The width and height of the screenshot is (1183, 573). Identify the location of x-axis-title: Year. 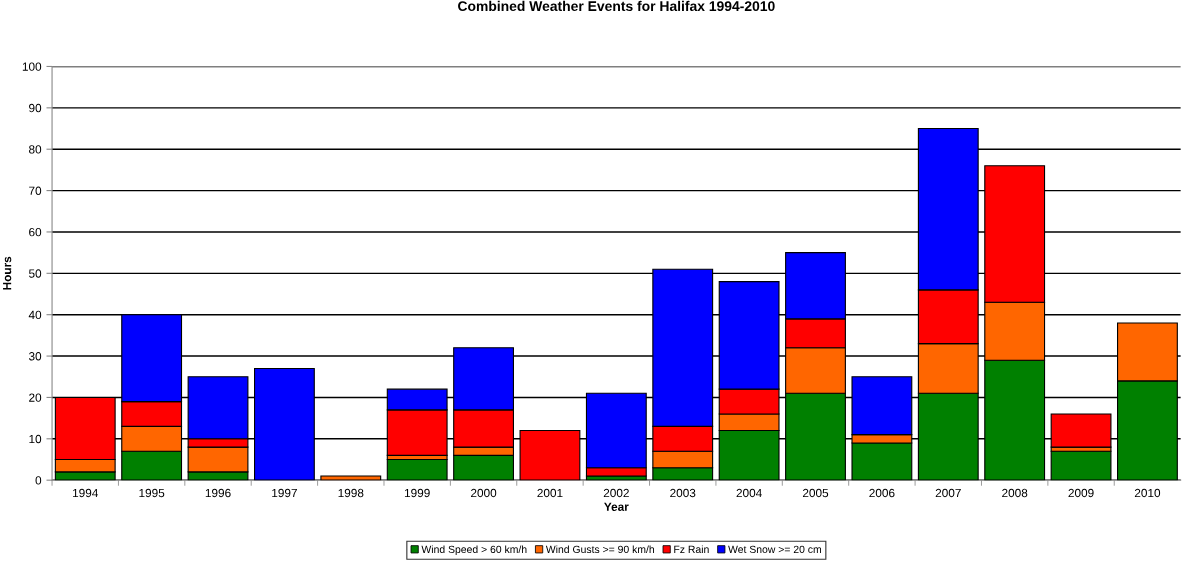
(616, 506).